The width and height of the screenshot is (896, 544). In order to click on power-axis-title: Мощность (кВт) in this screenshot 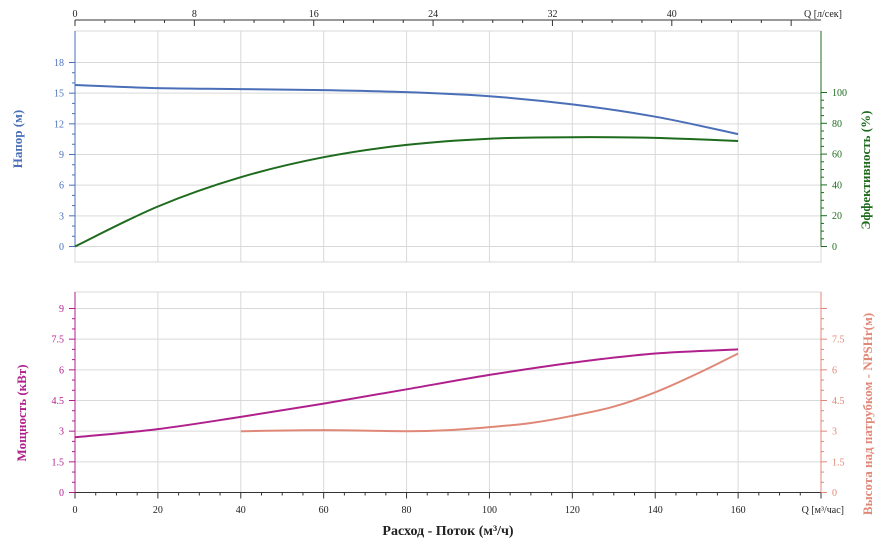, I will do `click(21, 412)`.